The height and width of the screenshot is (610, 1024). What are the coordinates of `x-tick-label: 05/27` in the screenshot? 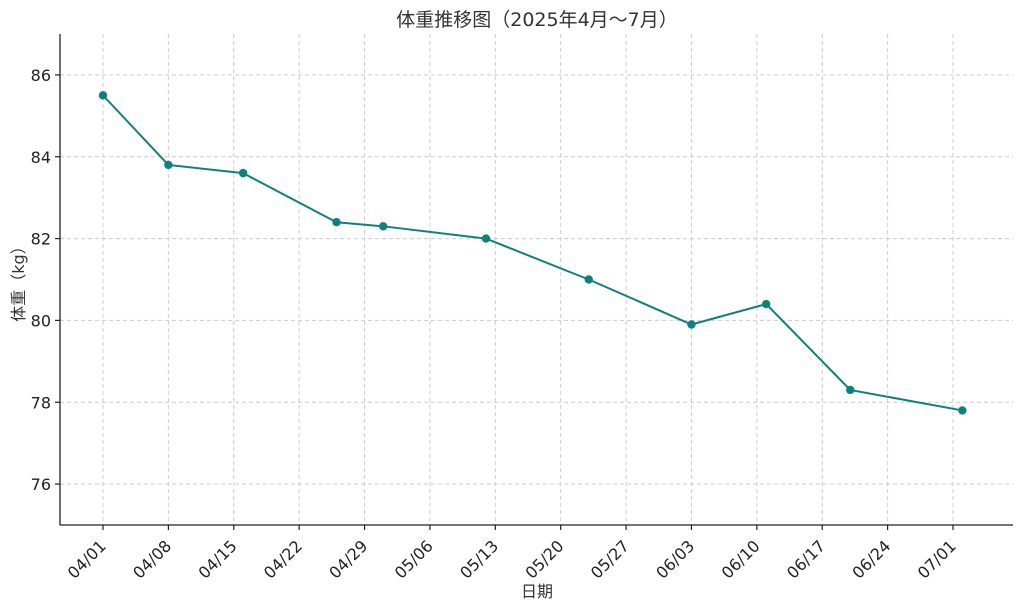 It's located at (610, 559).